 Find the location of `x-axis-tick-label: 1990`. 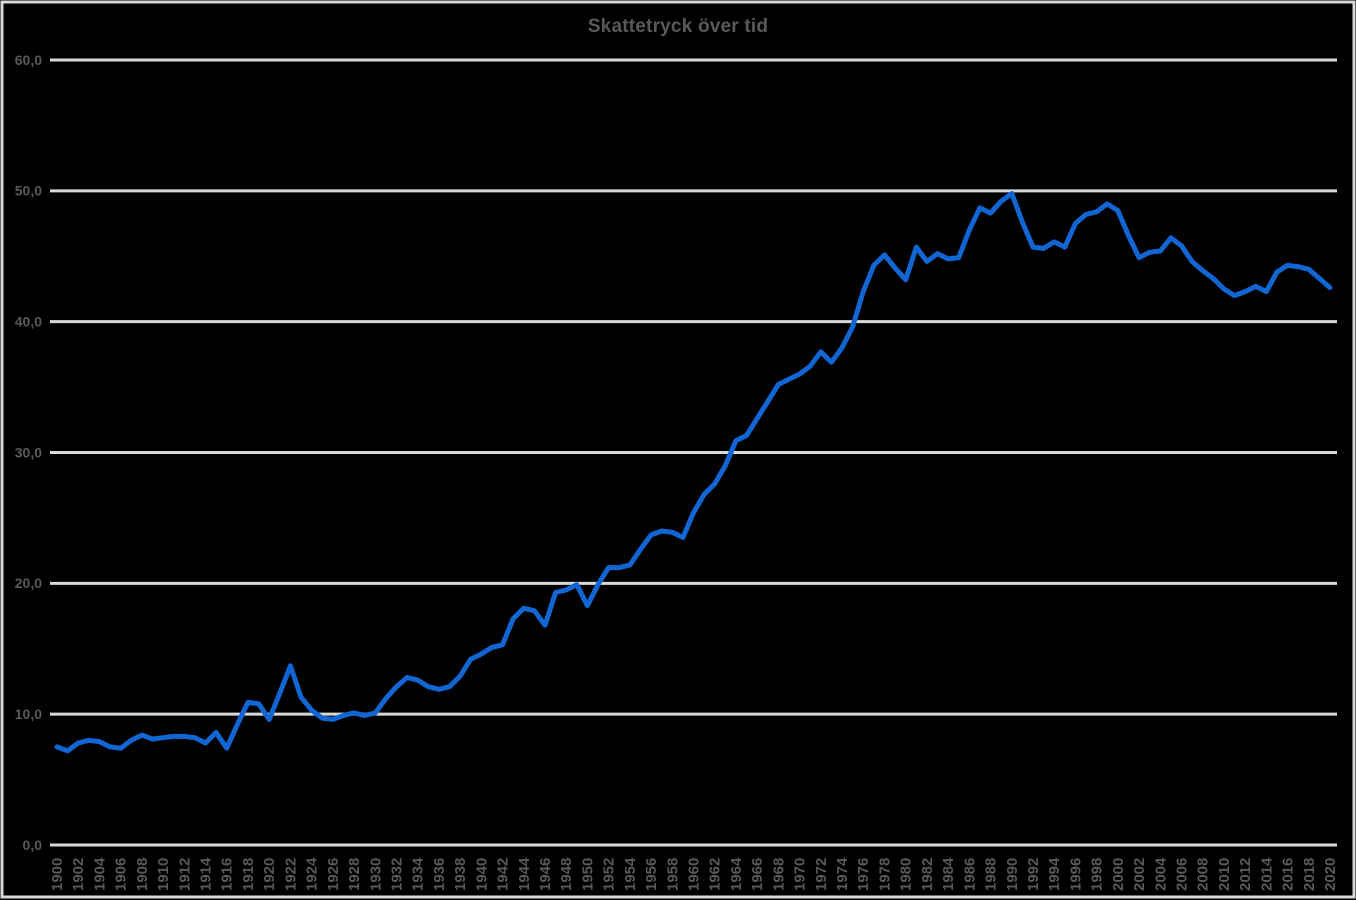

x-axis-tick-label: 1990 is located at coordinates (1012, 874).